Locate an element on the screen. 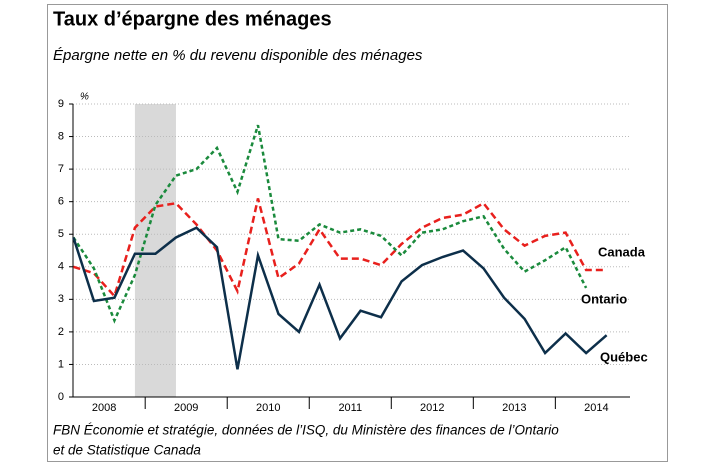 The image size is (717, 470). y-tick-label: 8 is located at coordinates (61, 136).